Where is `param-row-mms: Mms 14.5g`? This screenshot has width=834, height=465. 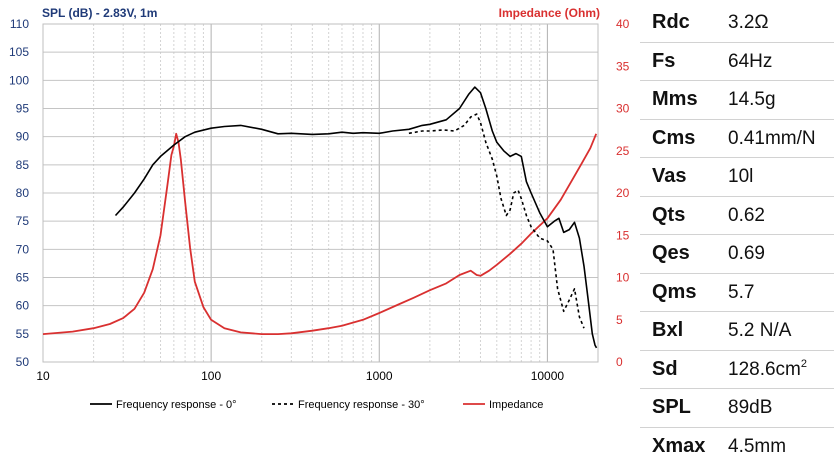
param-row-mms: Mms 14.5g is located at coordinates (737, 100).